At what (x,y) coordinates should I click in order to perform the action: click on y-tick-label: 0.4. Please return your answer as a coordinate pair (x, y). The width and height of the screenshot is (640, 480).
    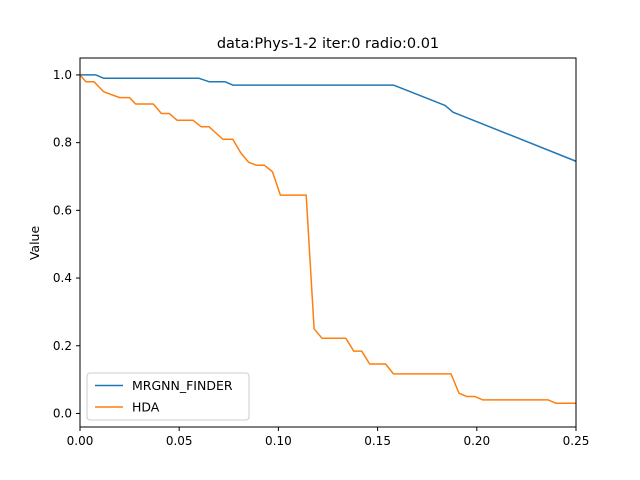
    Looking at the image, I should click on (62, 278).